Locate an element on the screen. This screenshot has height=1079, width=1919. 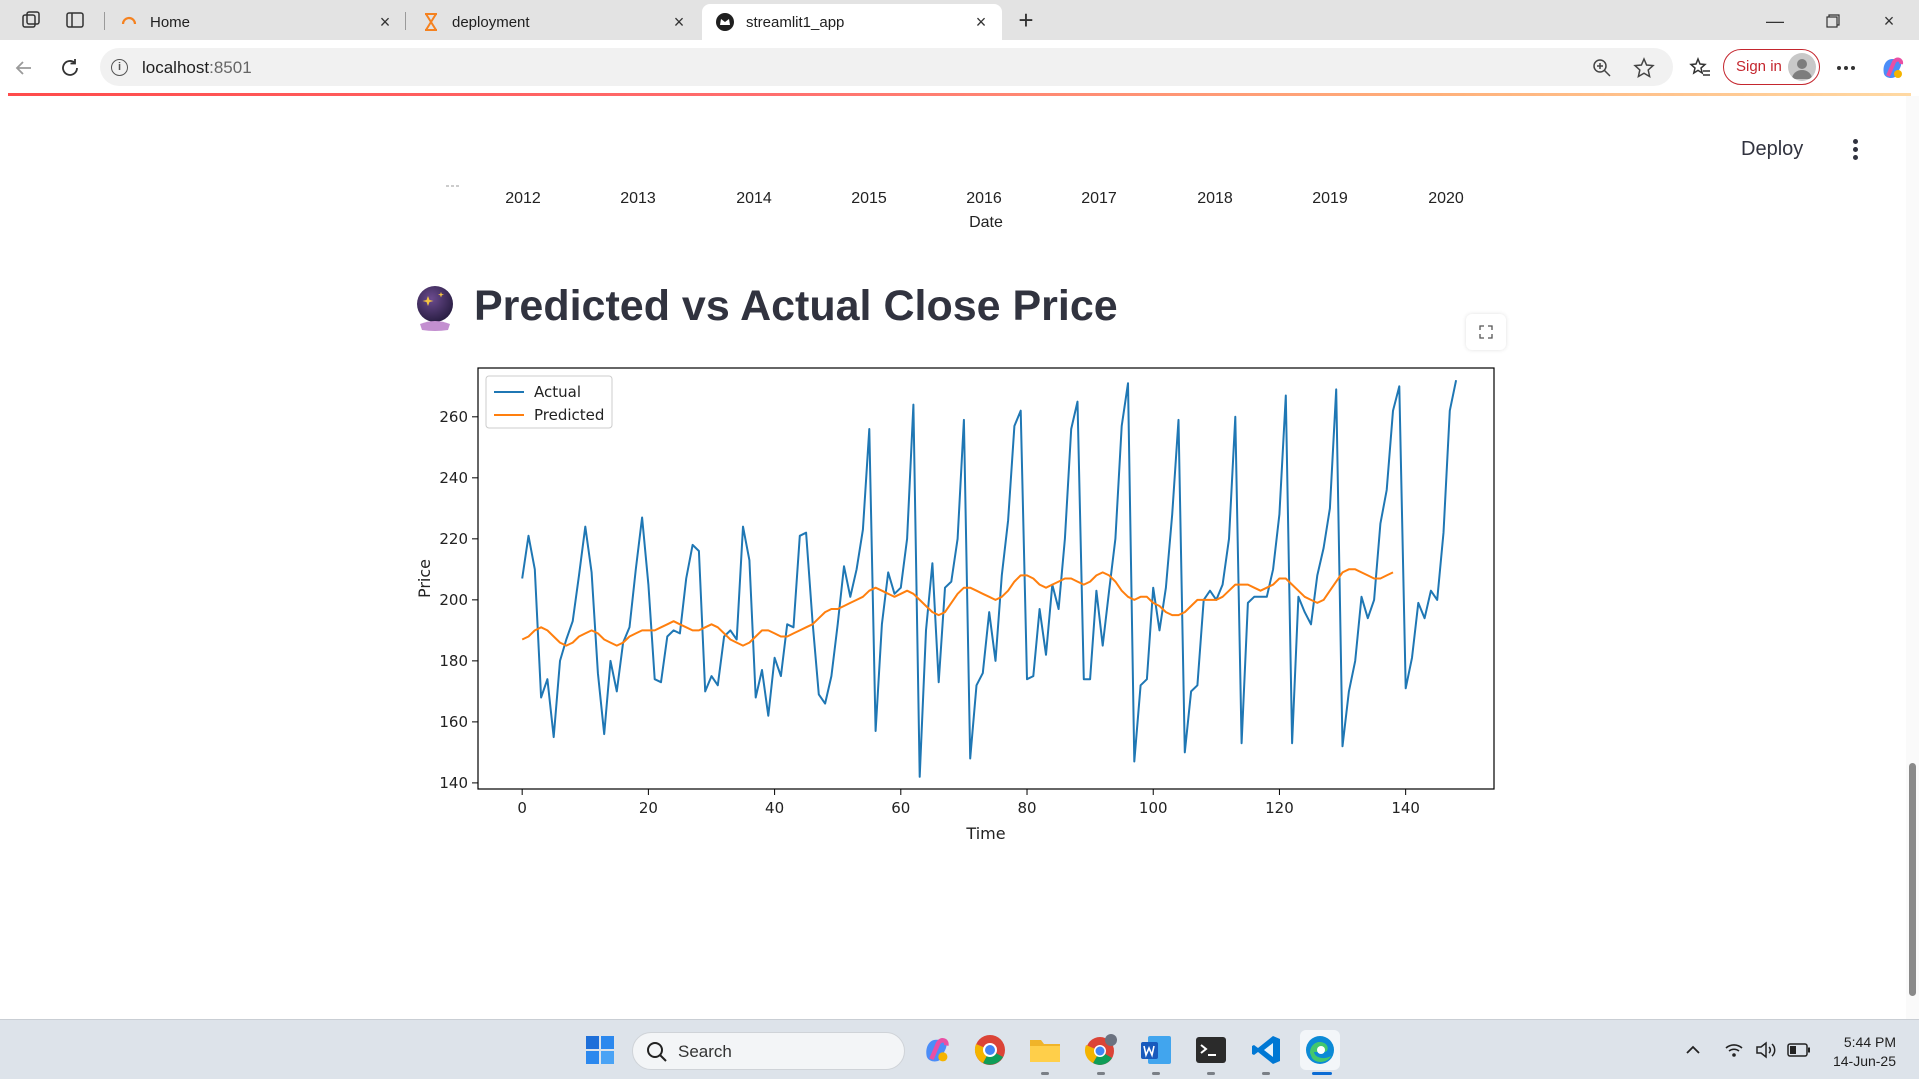
tab-title: Home is located at coordinates (170, 22).